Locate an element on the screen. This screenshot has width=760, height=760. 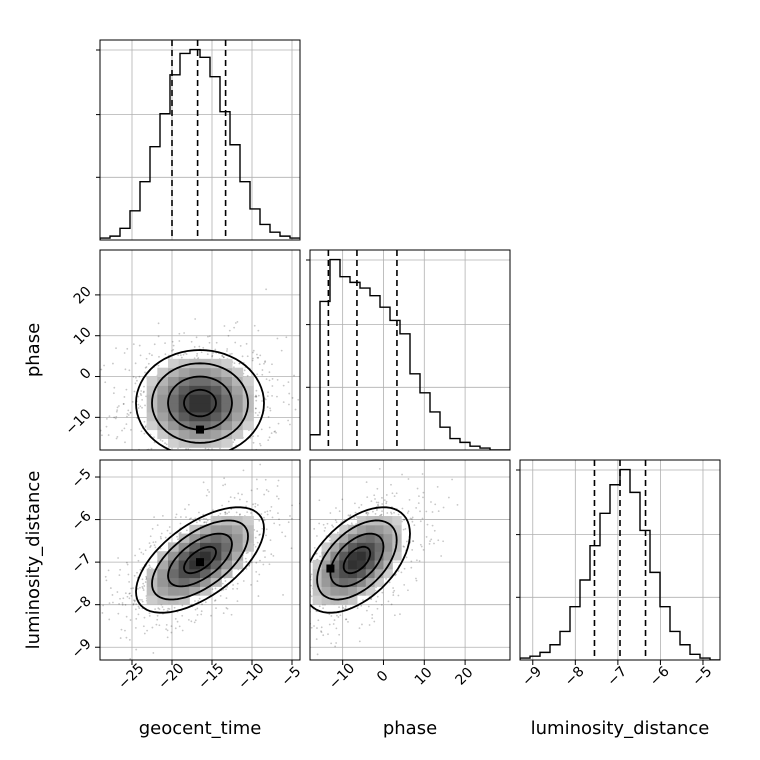
ylabel-phase: phase is located at coordinates (33, 350).